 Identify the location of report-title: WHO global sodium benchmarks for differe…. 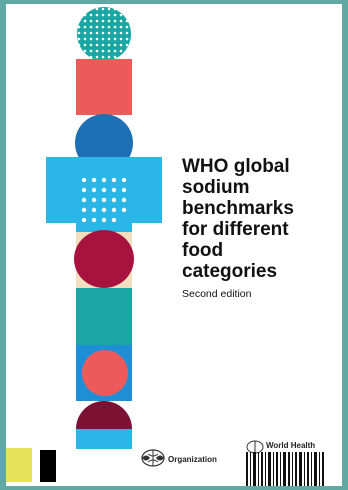
(238, 219).